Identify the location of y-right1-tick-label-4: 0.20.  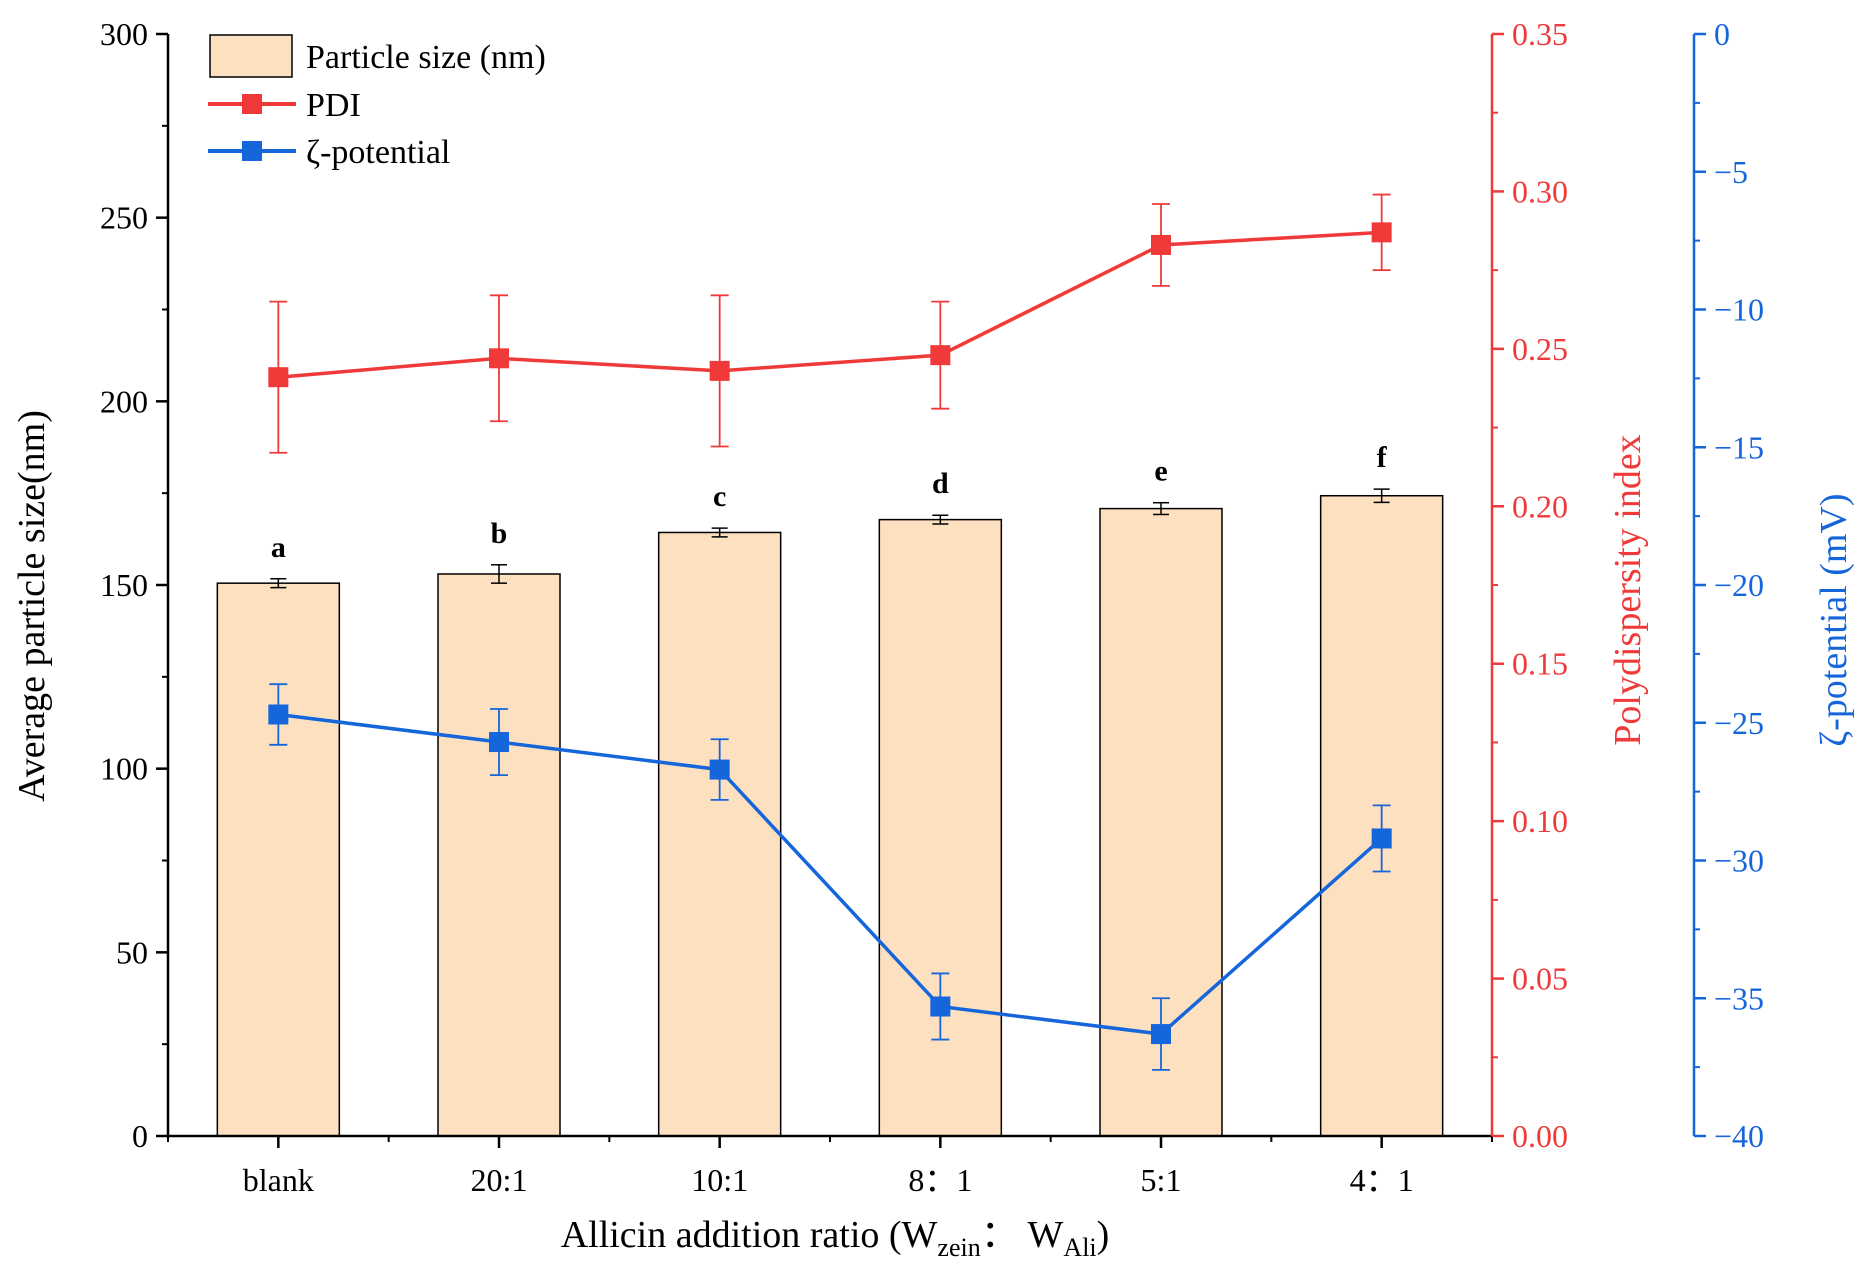
(1540, 506).